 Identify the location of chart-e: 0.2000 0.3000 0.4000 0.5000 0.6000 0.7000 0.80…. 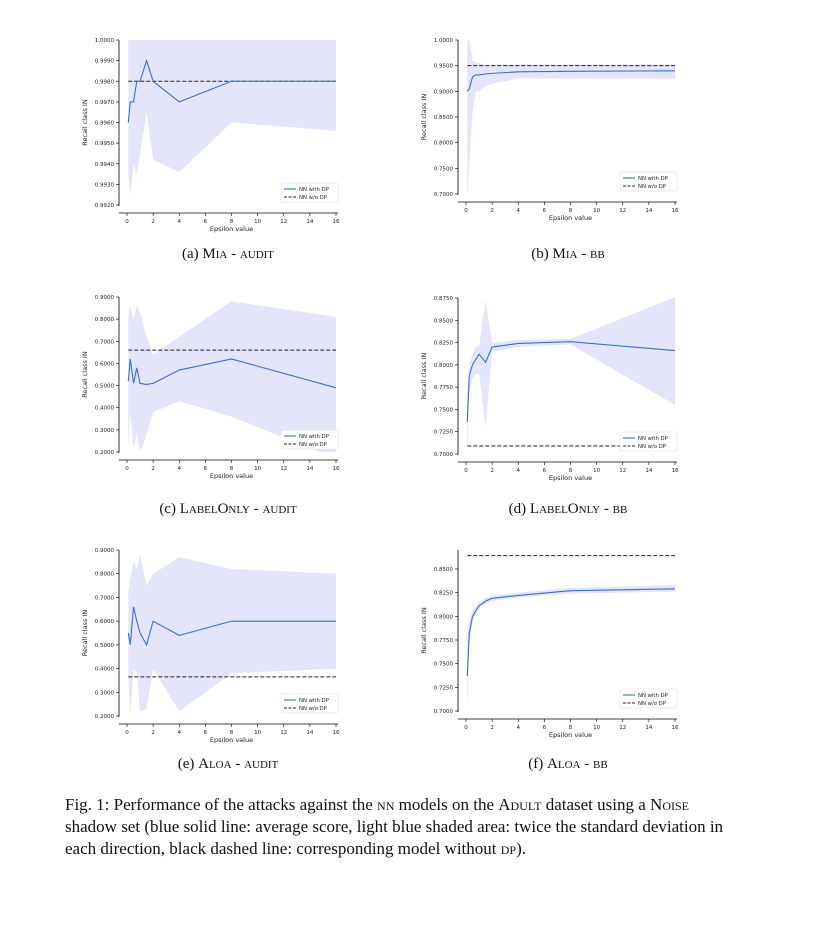
(210, 646).